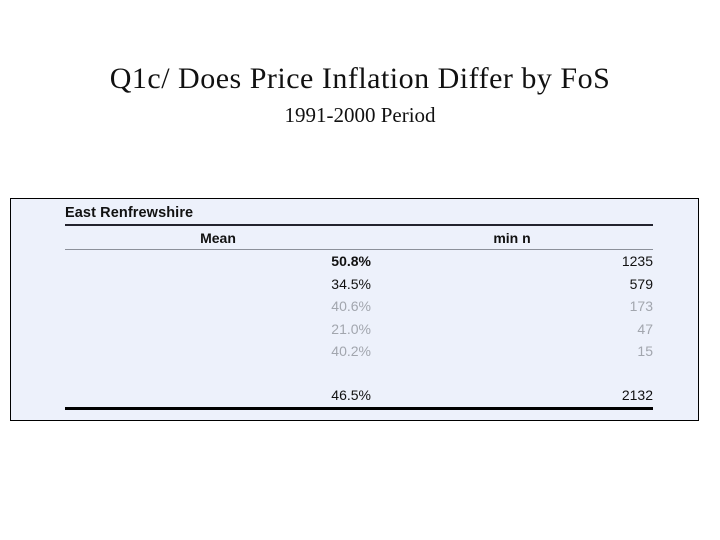 This screenshot has height=540, width=720. What do you see at coordinates (359, 225) in the screenshot?
I see `region-underline` at bounding box center [359, 225].